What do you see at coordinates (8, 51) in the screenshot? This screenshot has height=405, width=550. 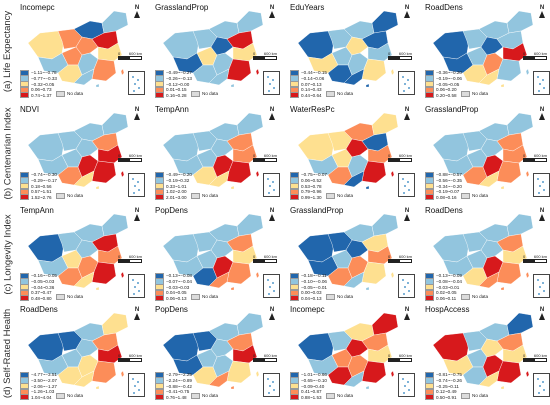 I see `row-label-text: (a) Life Expectancy` at bounding box center [8, 51].